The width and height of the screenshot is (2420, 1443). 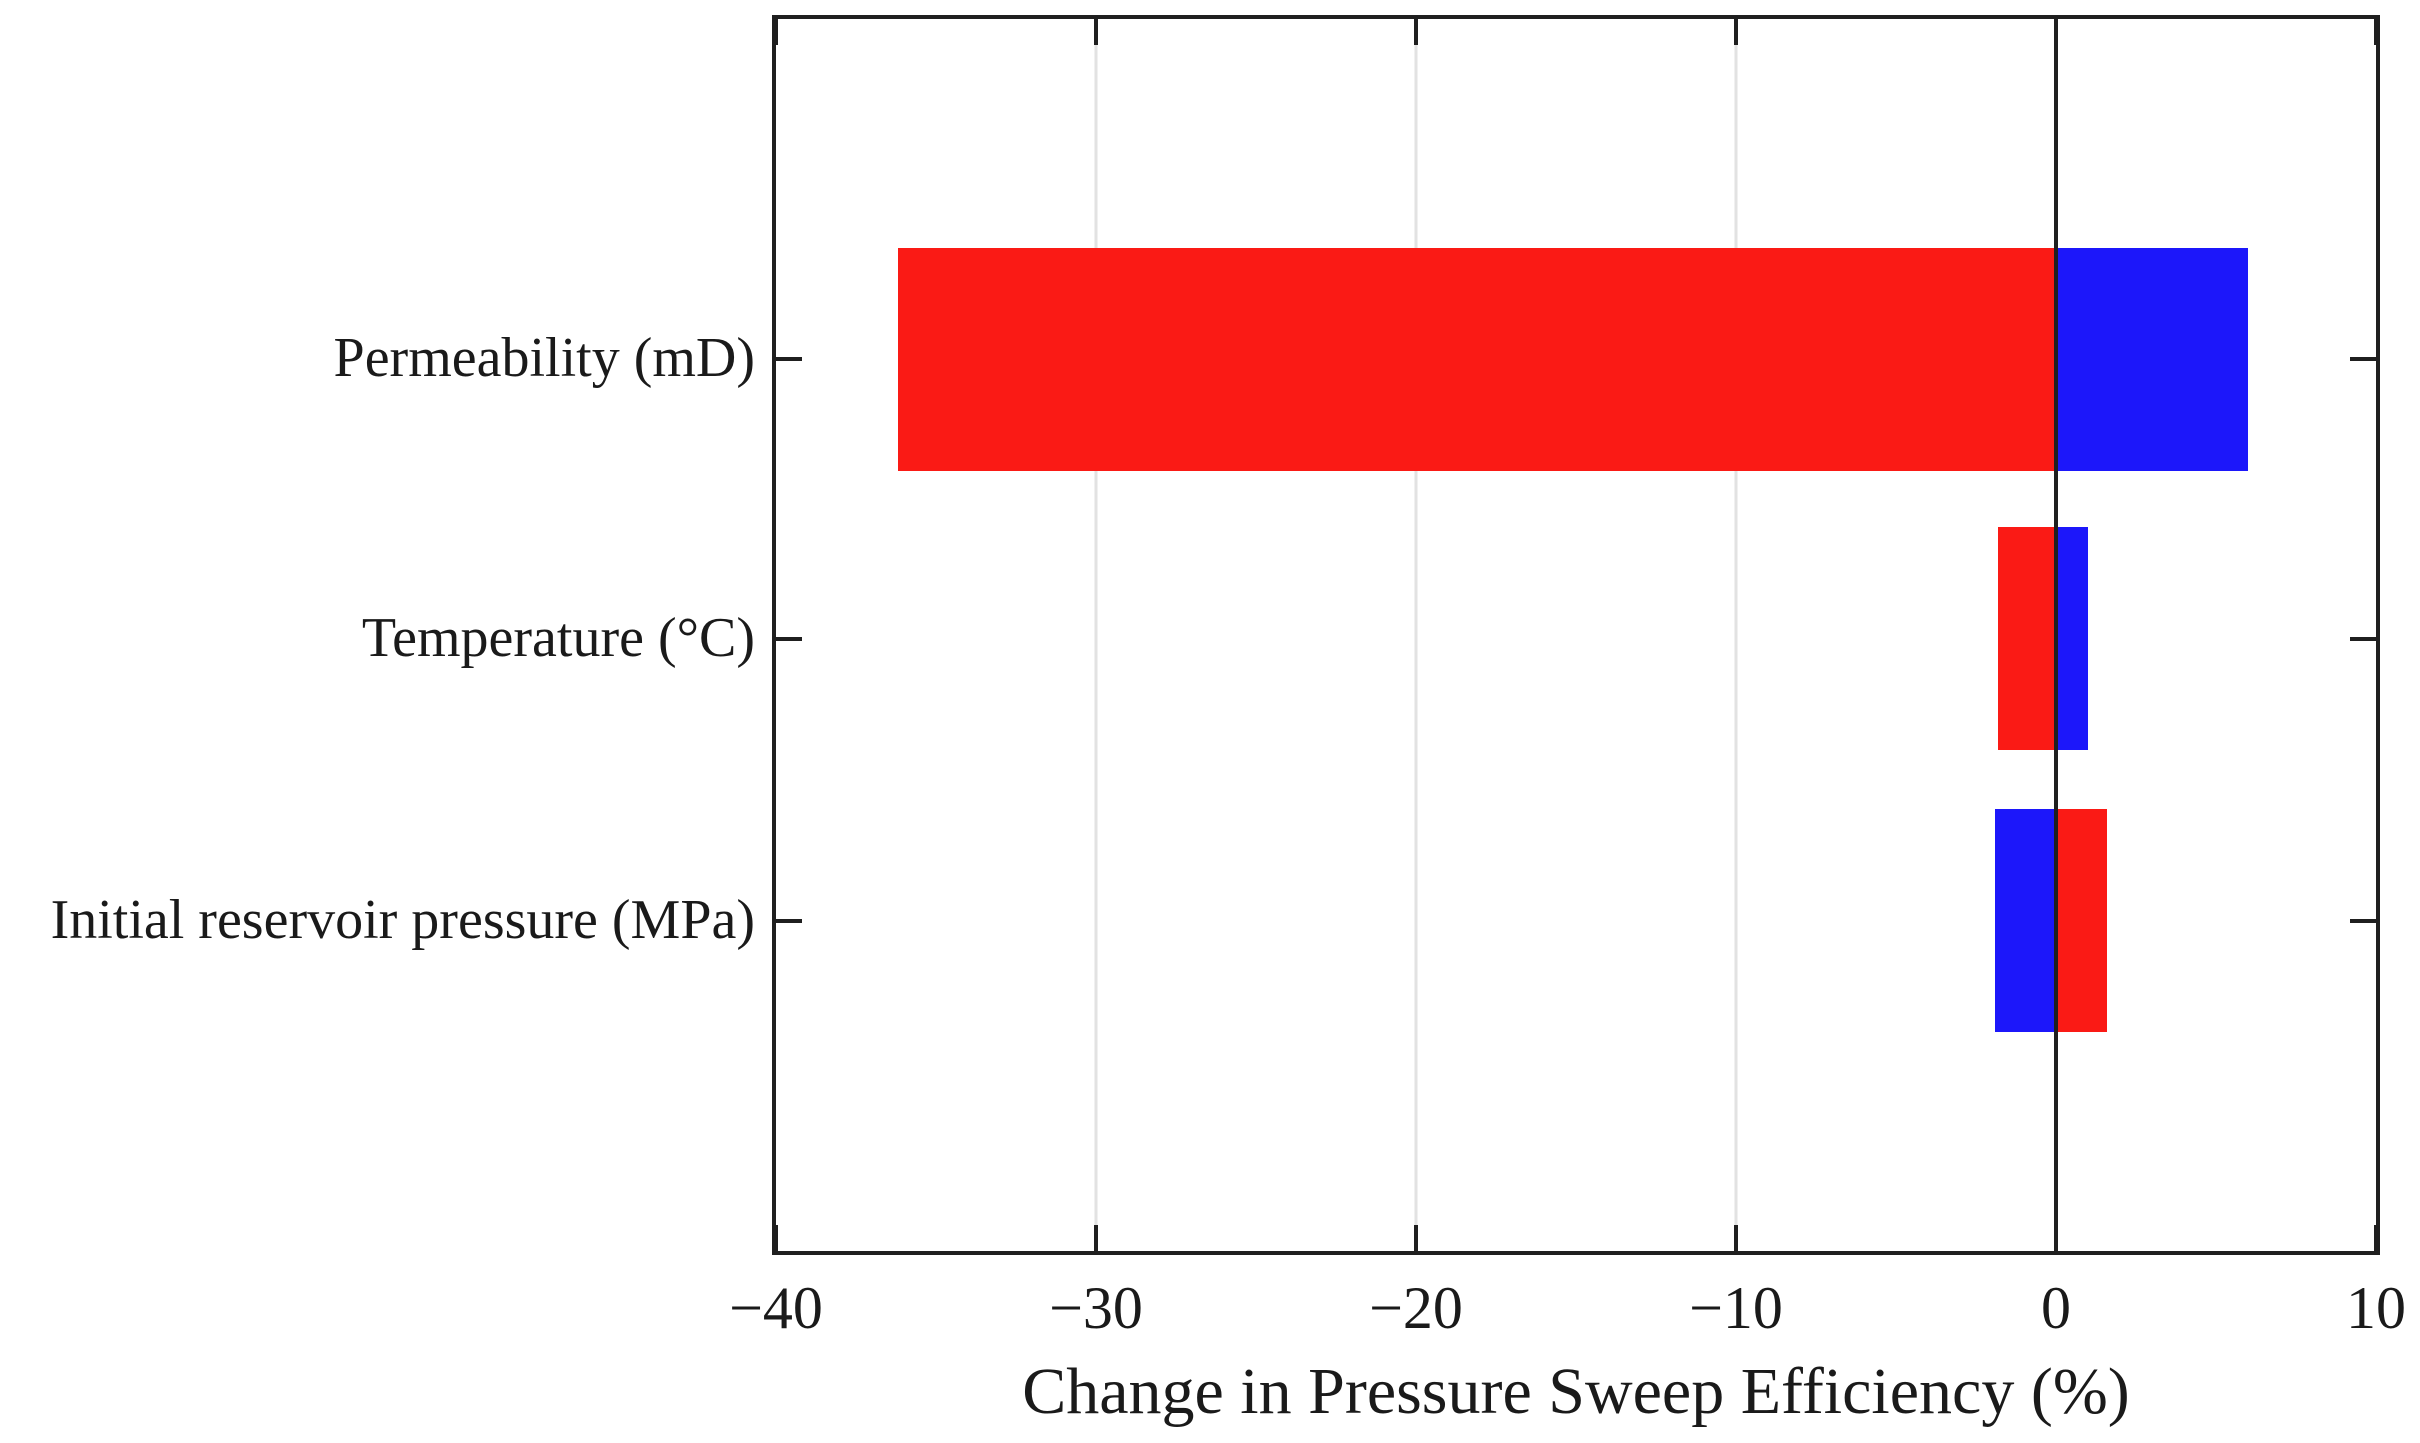 What do you see at coordinates (2056, 635) in the screenshot?
I see `zero-line` at bounding box center [2056, 635].